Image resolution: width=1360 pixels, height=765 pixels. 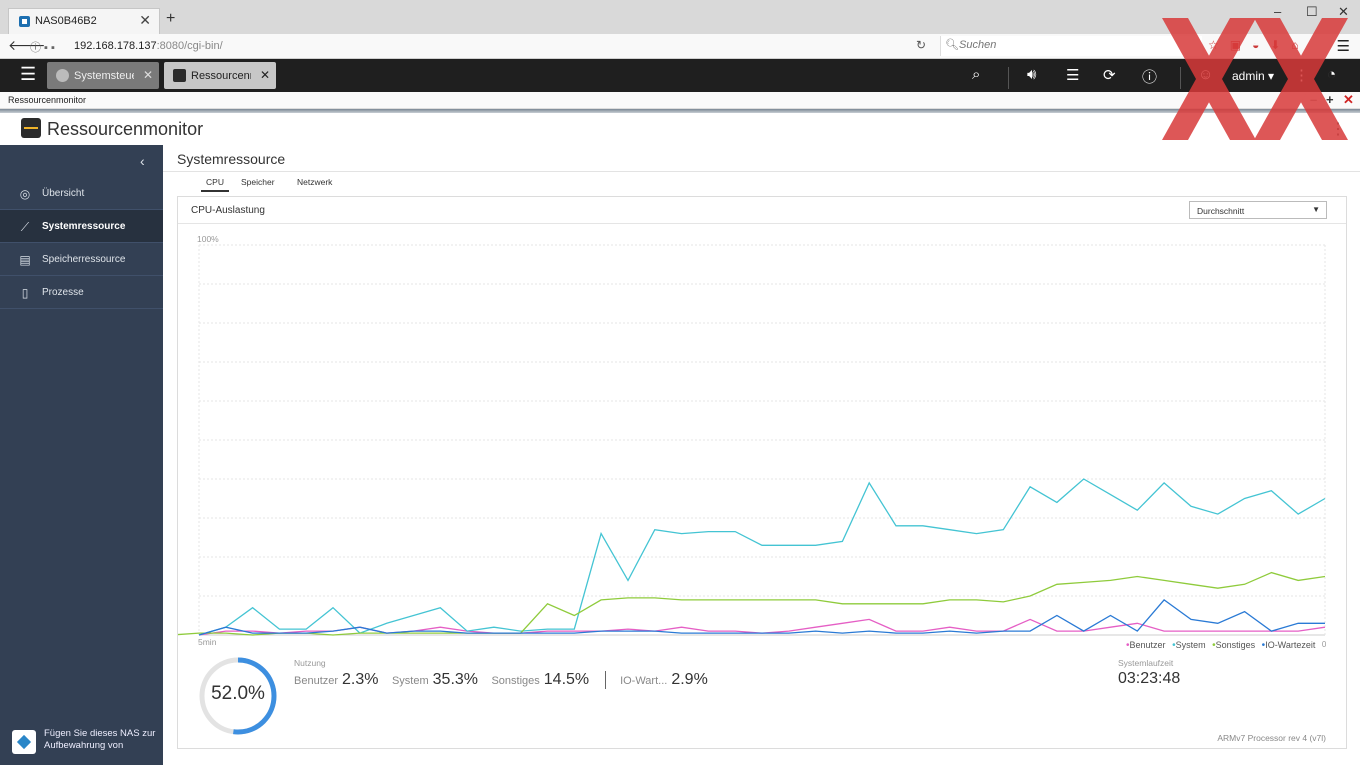 What do you see at coordinates (316, 681) in the screenshot?
I see `usage-item-label: Benutzer` at bounding box center [316, 681].